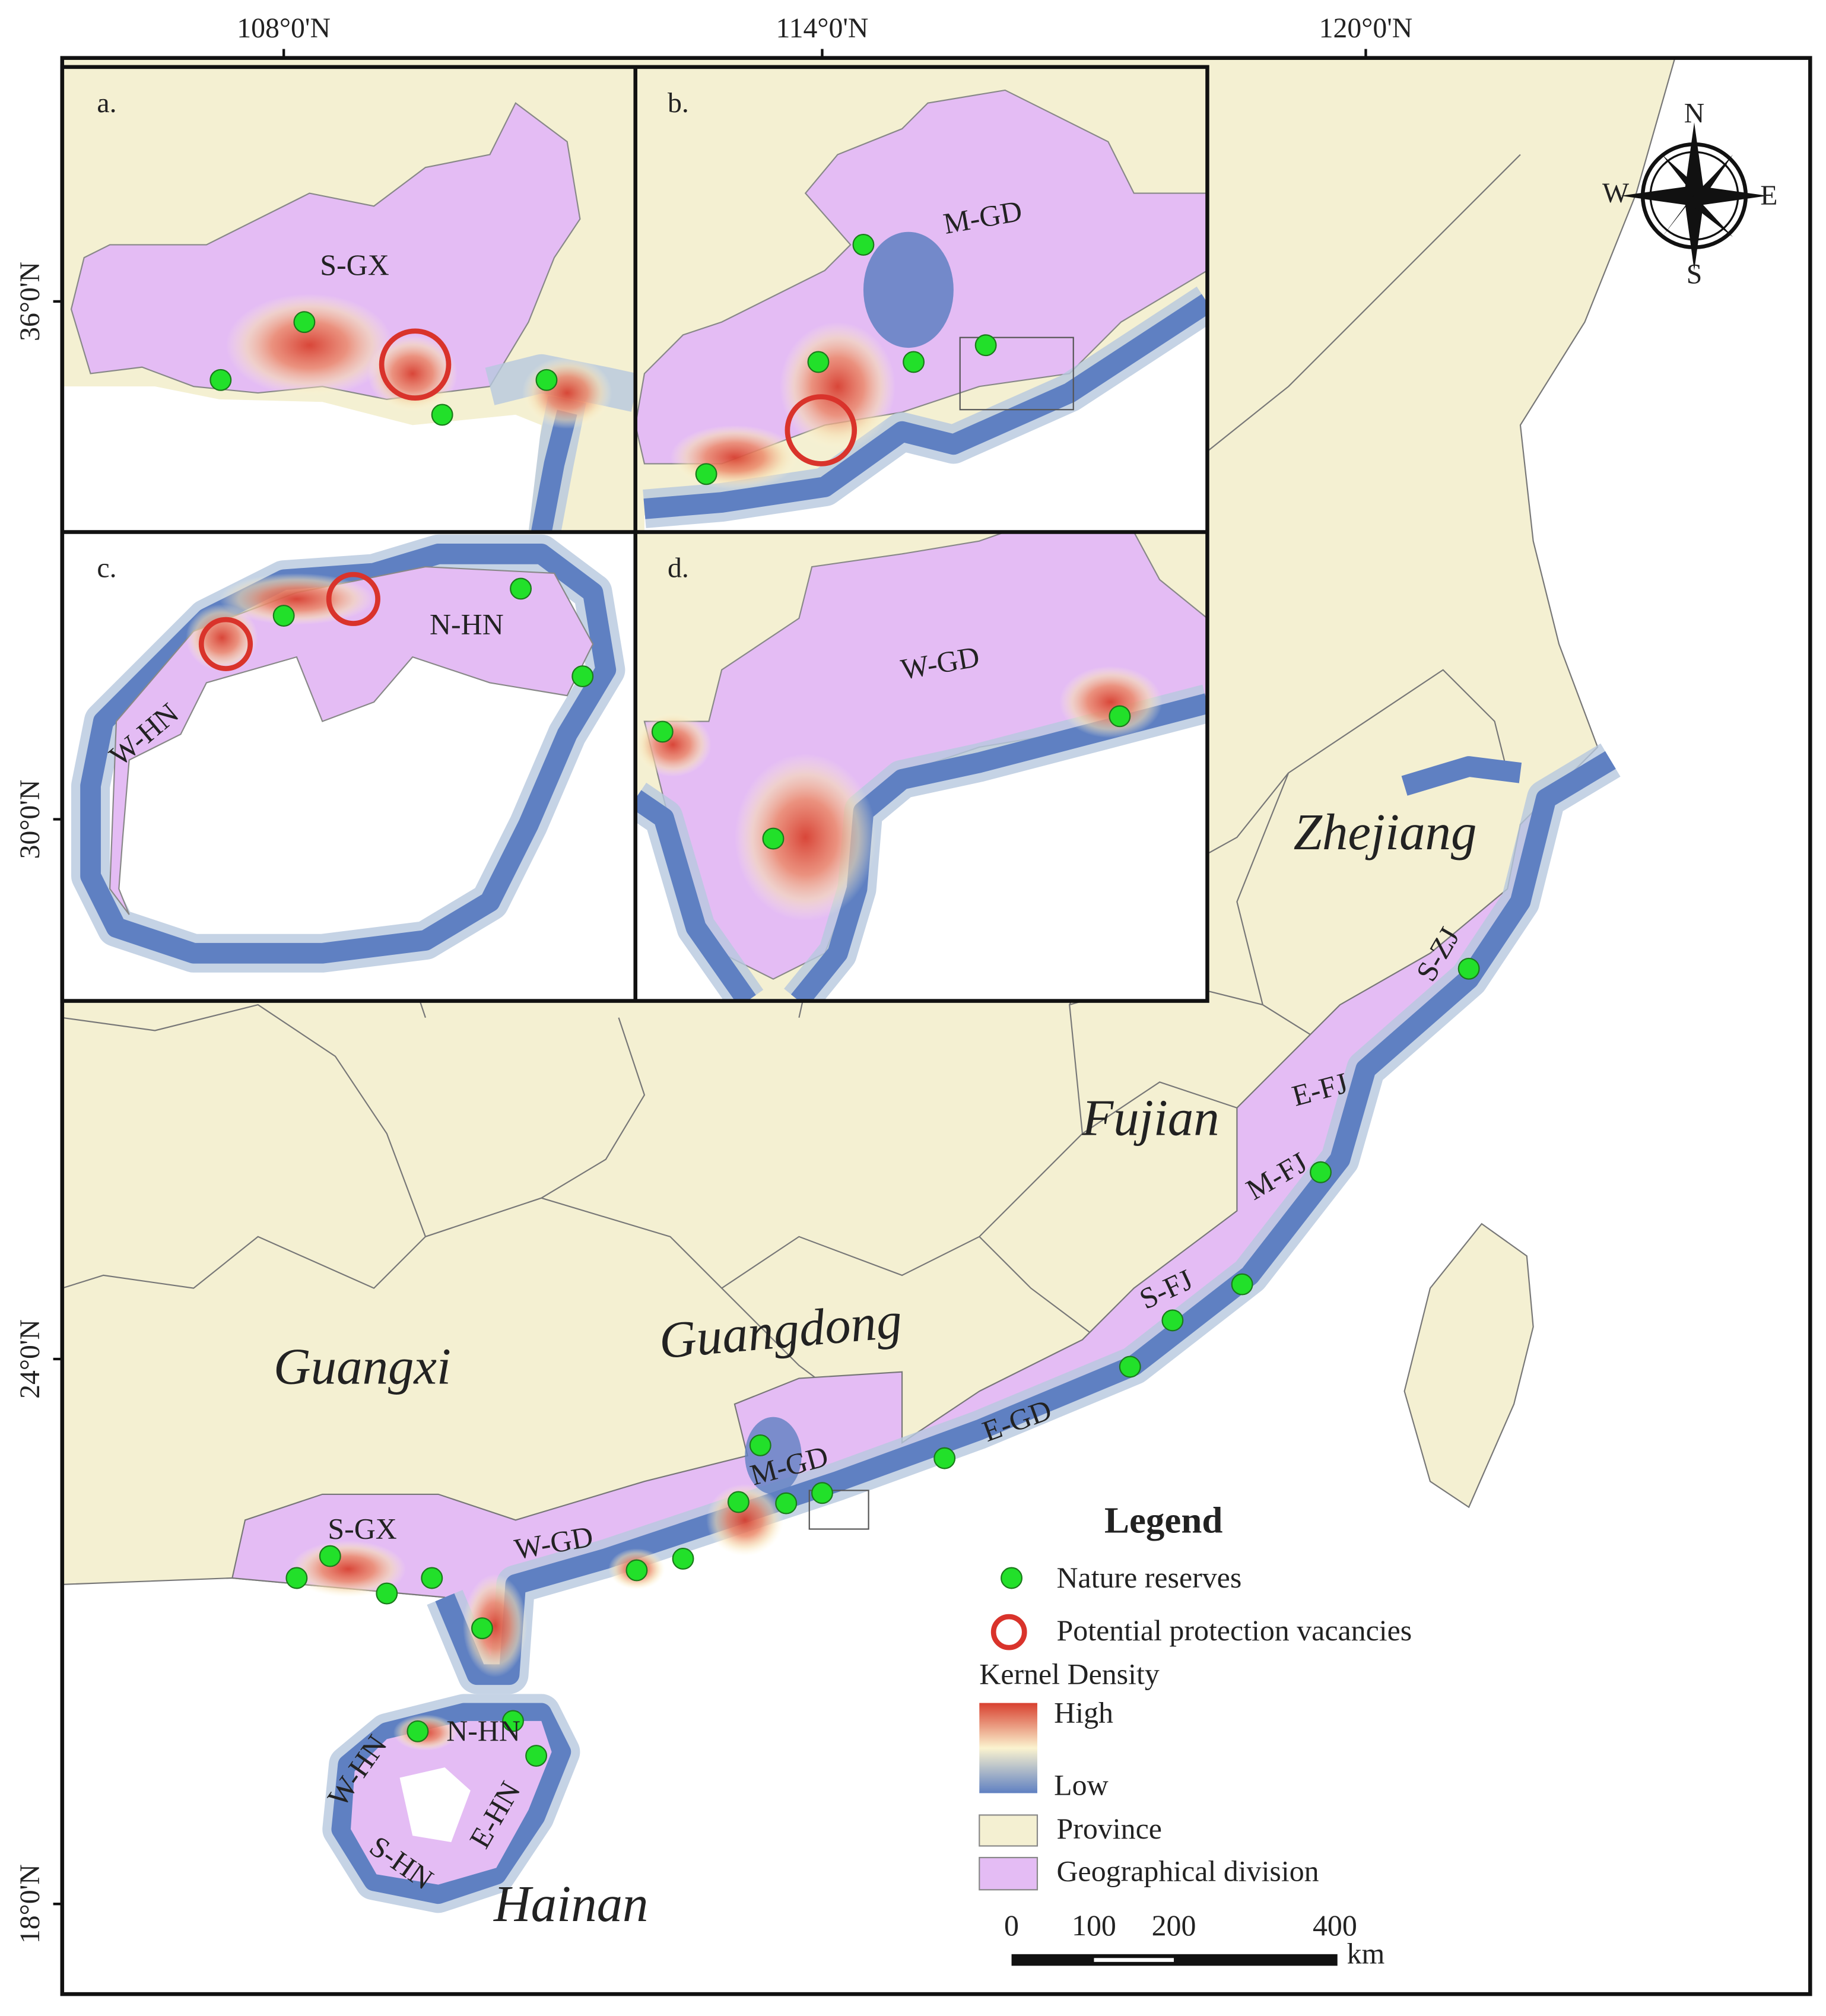 The height and width of the screenshot is (2016, 1826). What do you see at coordinates (1009, 1873) in the screenshot?
I see `legend-swatch` at bounding box center [1009, 1873].